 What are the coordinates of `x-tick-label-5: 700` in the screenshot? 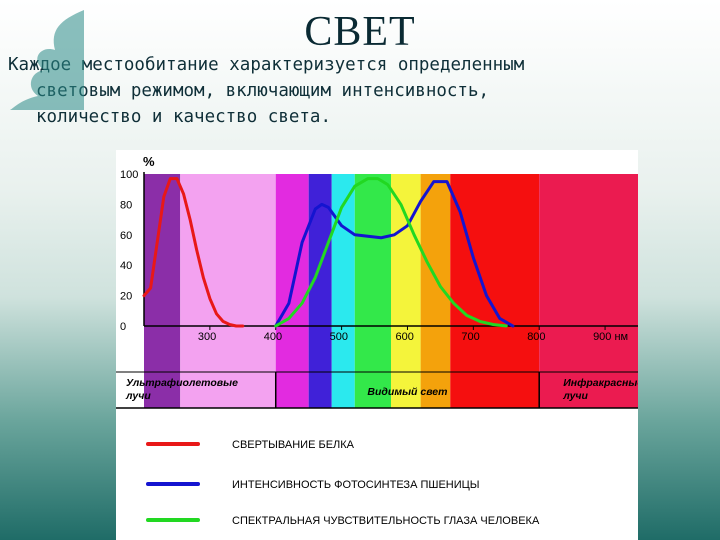 It's located at (470, 337).